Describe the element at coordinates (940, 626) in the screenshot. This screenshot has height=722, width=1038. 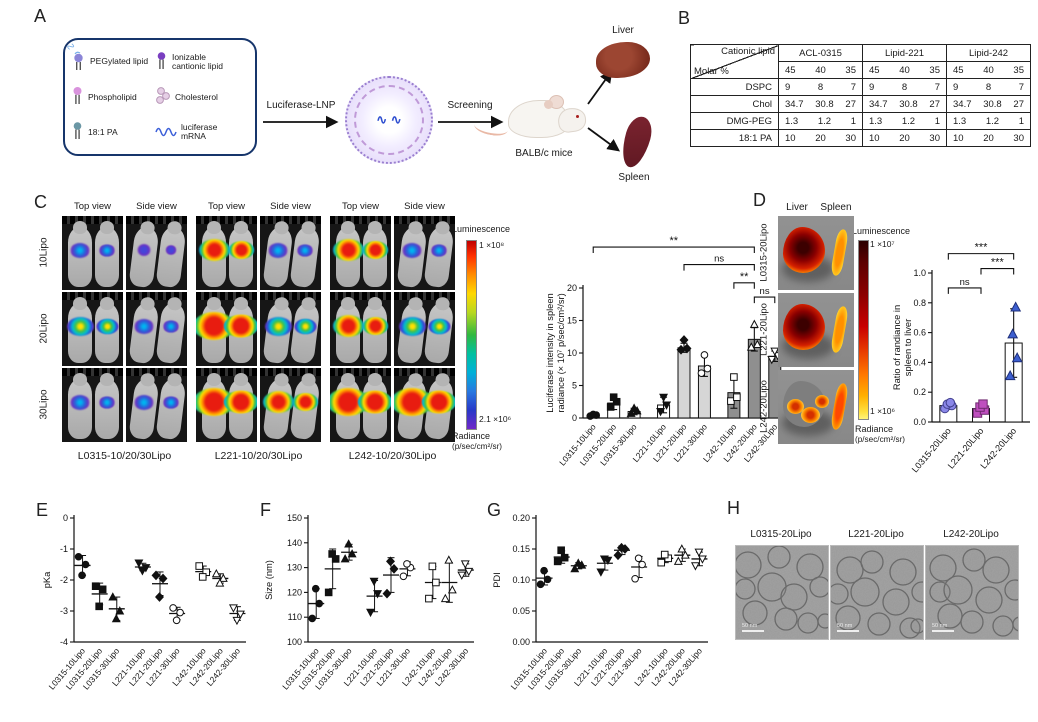
I see `svg-text: 50 nm` at that location.